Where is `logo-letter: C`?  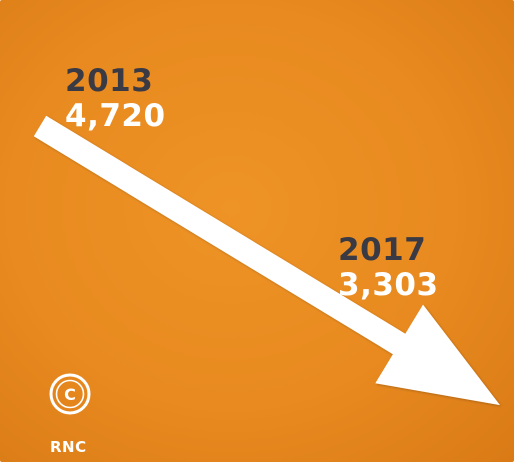
logo-letter: C is located at coordinates (70, 394).